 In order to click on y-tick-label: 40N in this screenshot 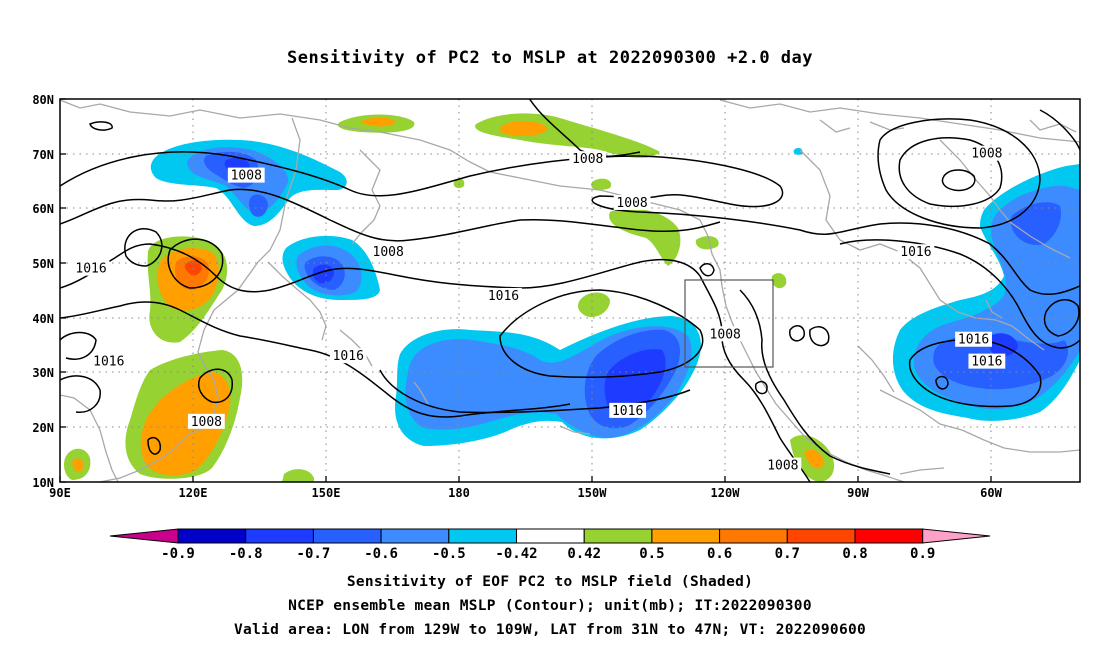, I will do `click(43, 319)`.